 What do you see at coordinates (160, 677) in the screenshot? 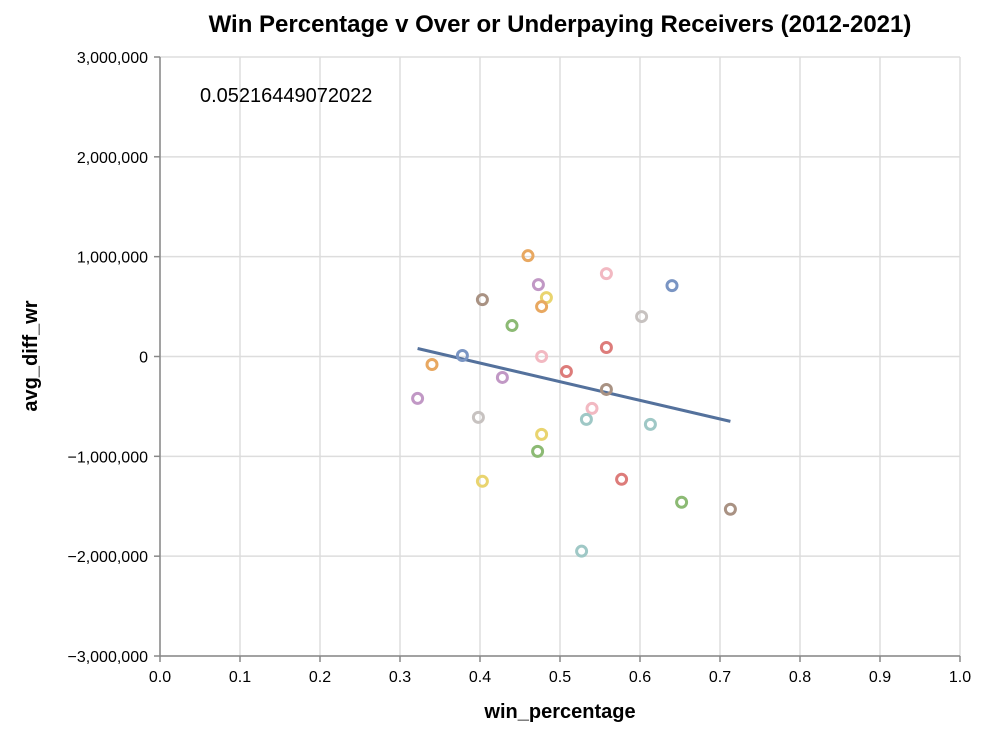
I see `x-tick-label: 0.0` at bounding box center [160, 677].